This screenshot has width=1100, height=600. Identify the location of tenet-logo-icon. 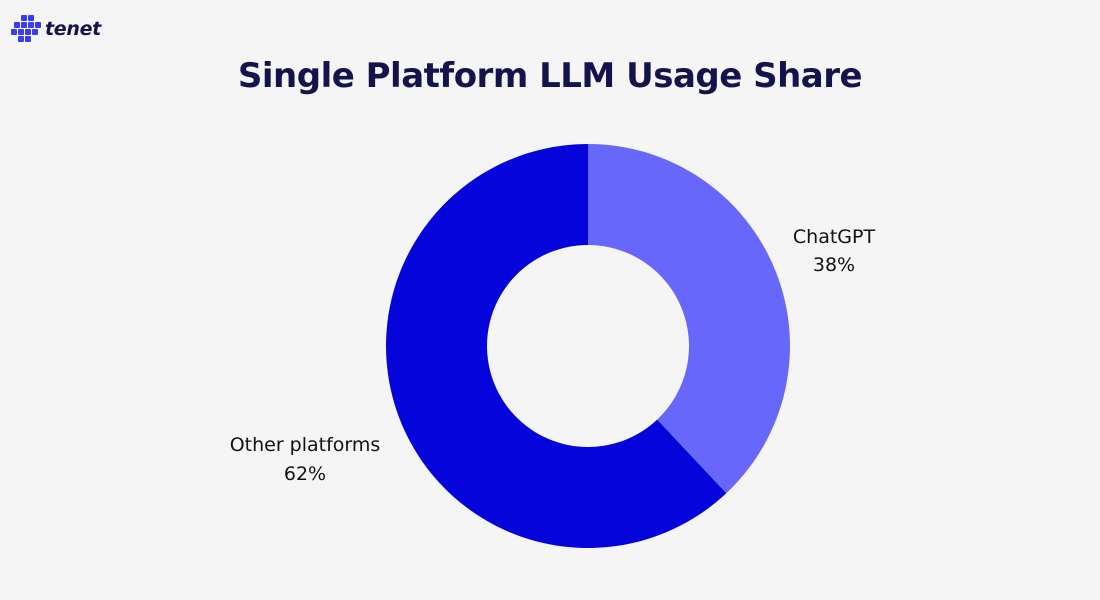
(26, 28).